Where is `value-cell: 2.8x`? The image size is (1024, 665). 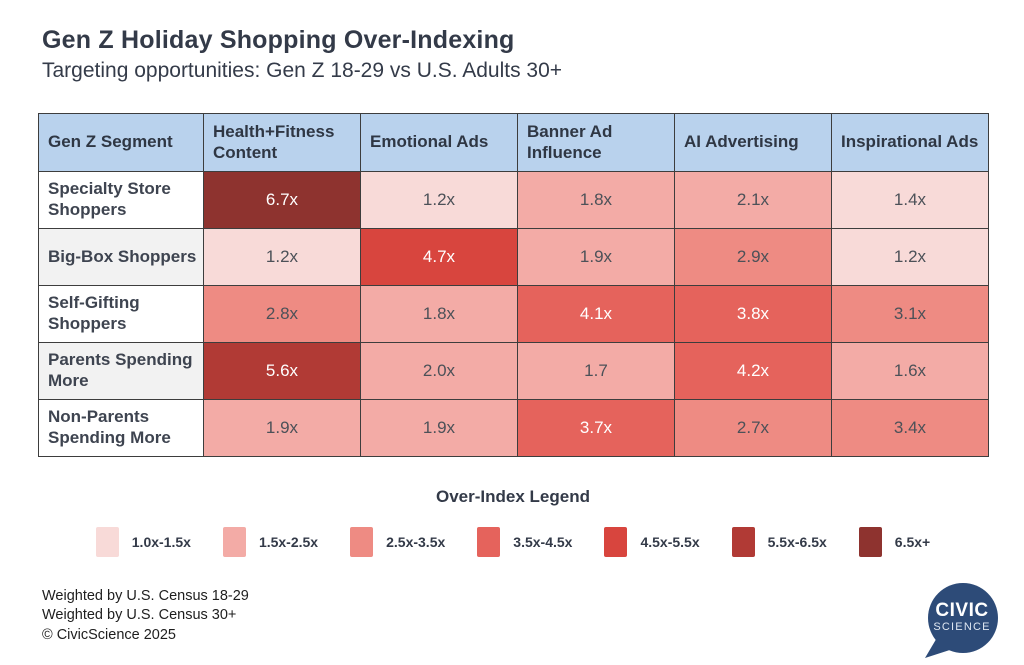
value-cell: 2.8x is located at coordinates (282, 314).